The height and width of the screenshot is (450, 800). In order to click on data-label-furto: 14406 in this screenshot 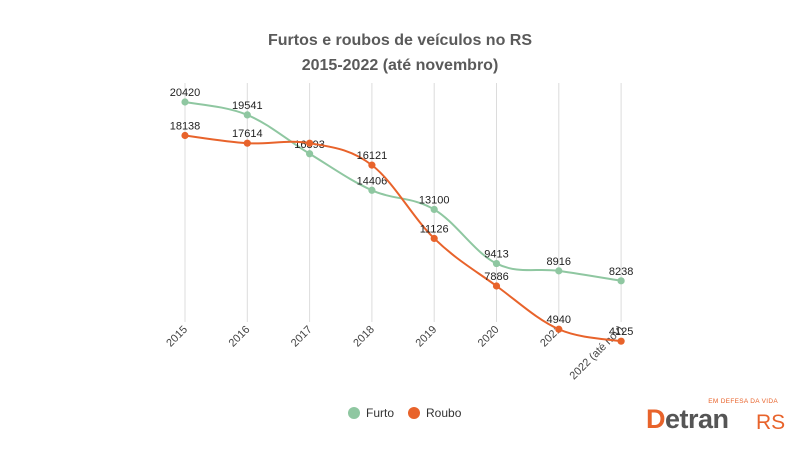, I will do `click(372, 181)`.